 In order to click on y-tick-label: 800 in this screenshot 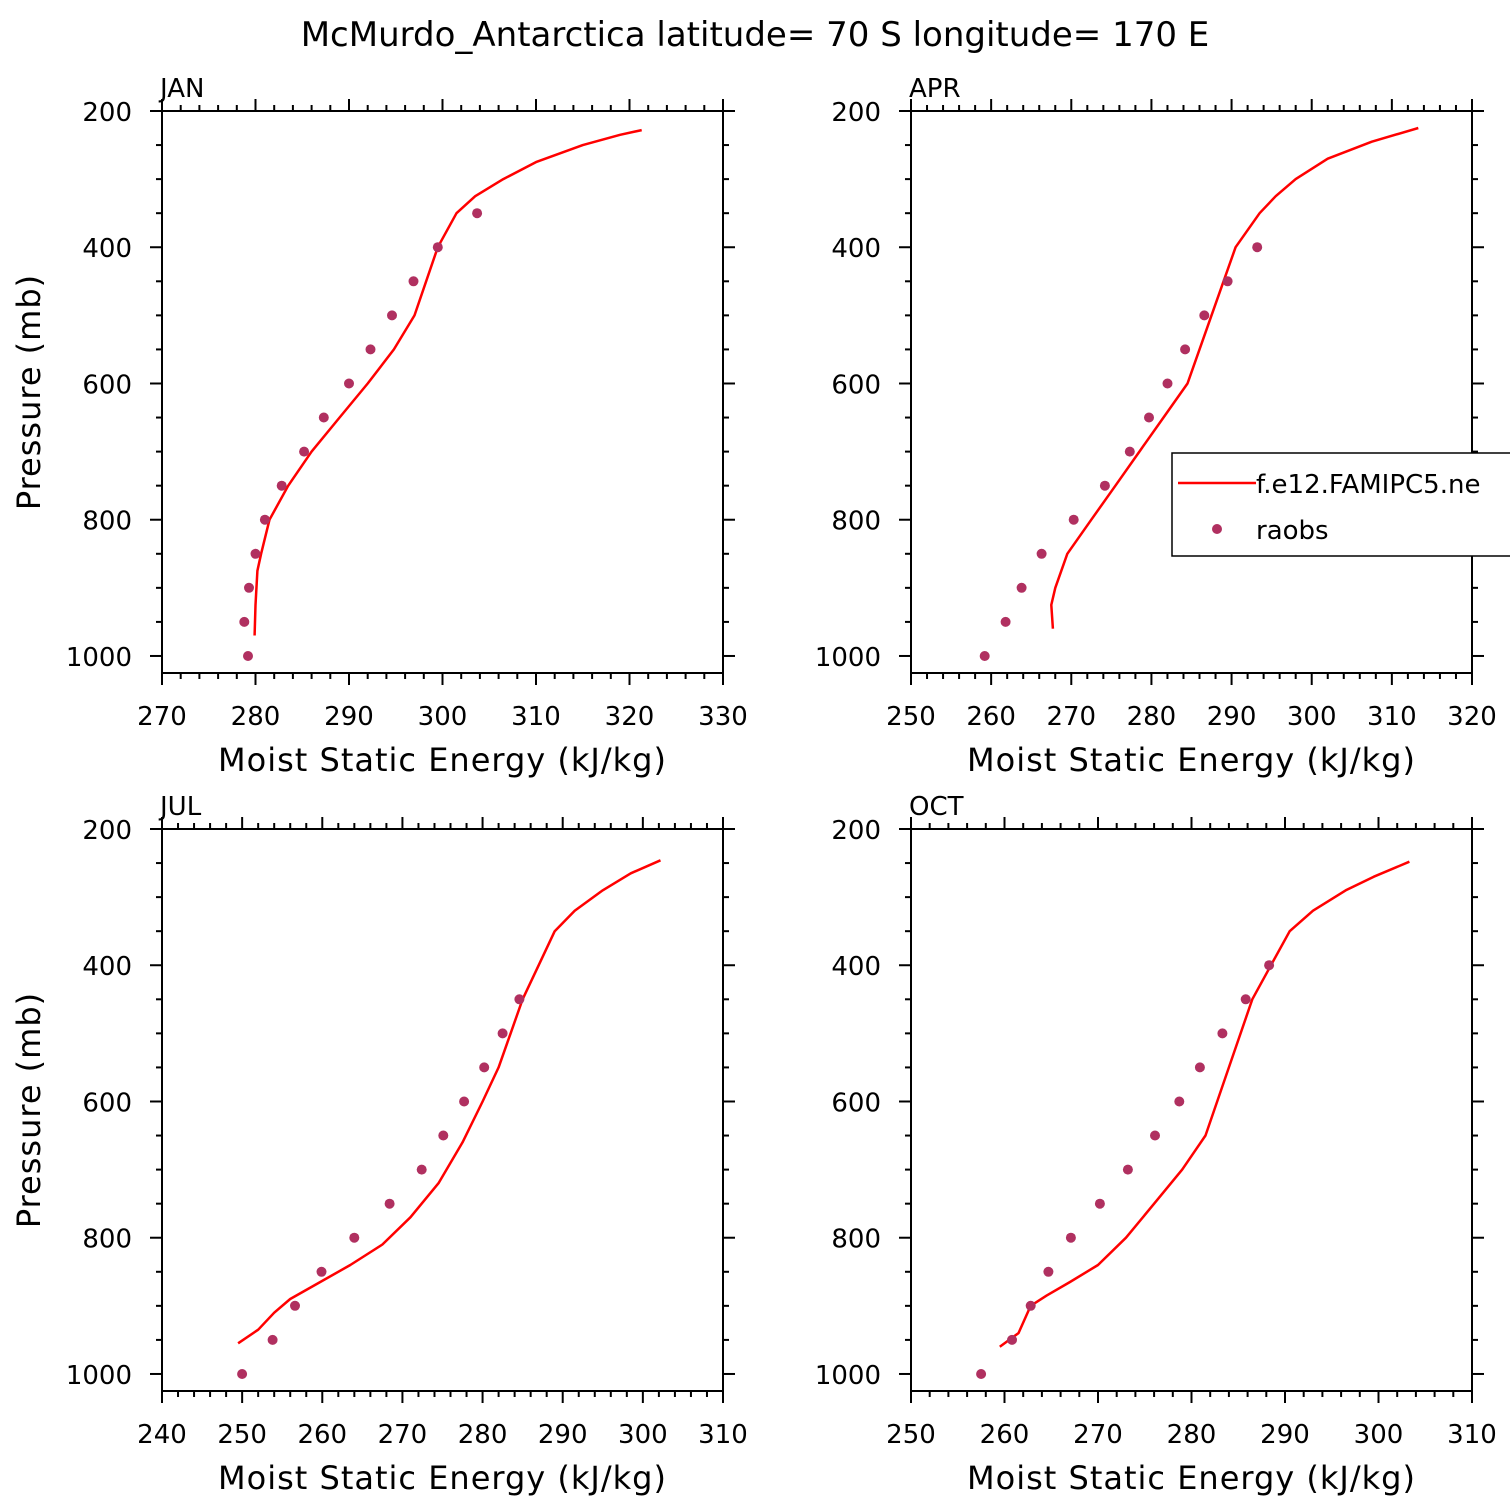, I will do `click(856, 522)`.